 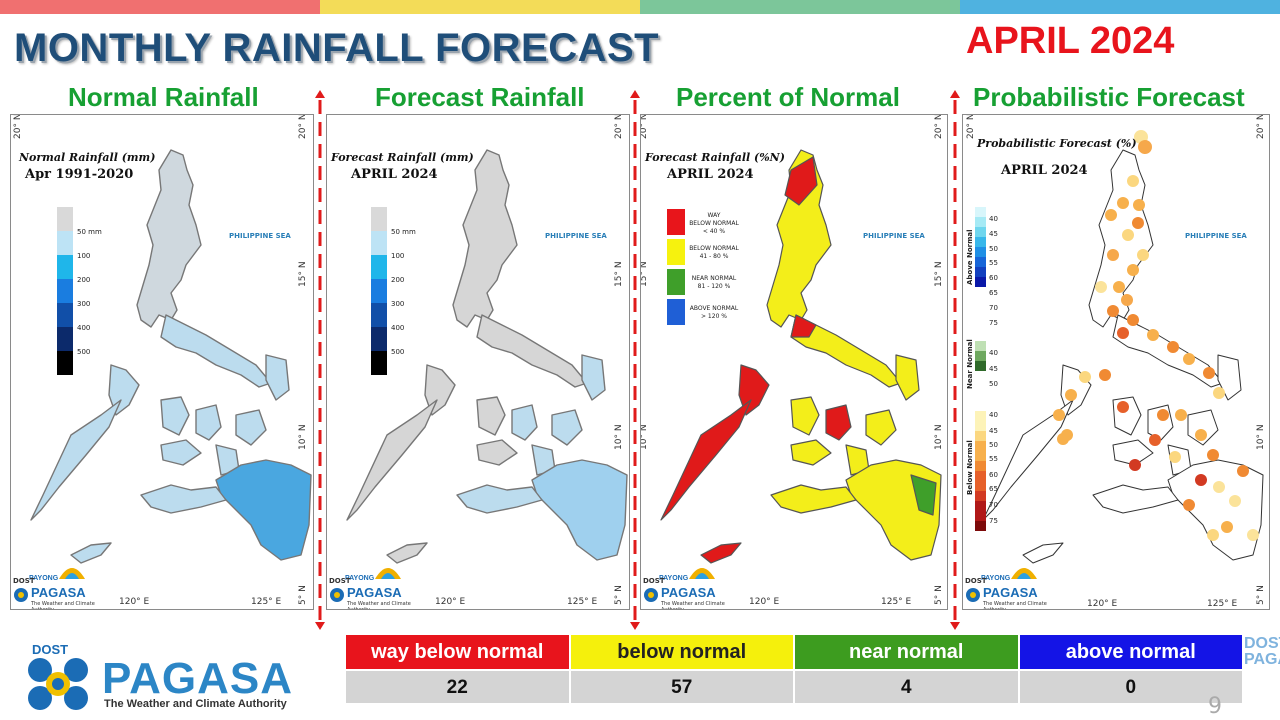 What do you see at coordinates (1044, 170) in the screenshot?
I see `map-subtitle: APRIL 2024` at bounding box center [1044, 170].